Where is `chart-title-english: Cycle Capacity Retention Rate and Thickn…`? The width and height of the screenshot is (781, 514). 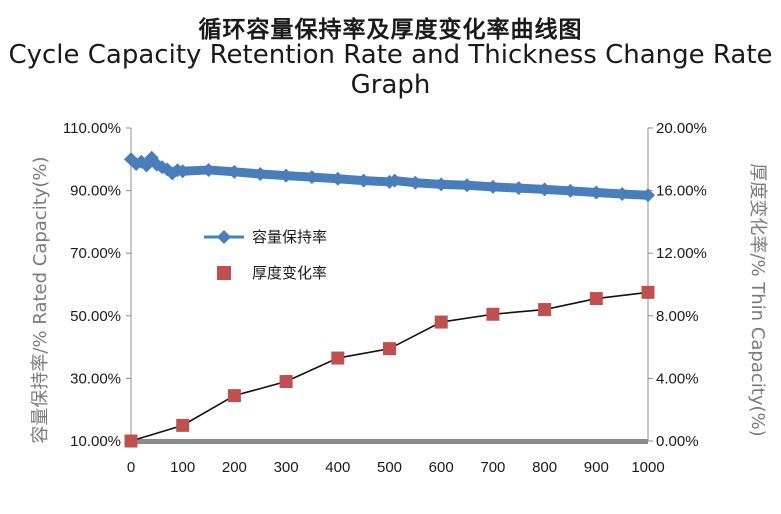
chart-title-english: Cycle Capacity Retention Rate and Thickn… is located at coordinates (390, 70).